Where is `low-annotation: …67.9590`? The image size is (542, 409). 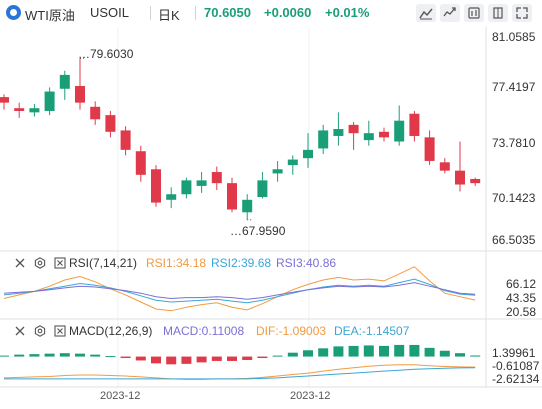 low-annotation: …67.9590 is located at coordinates (258, 231).